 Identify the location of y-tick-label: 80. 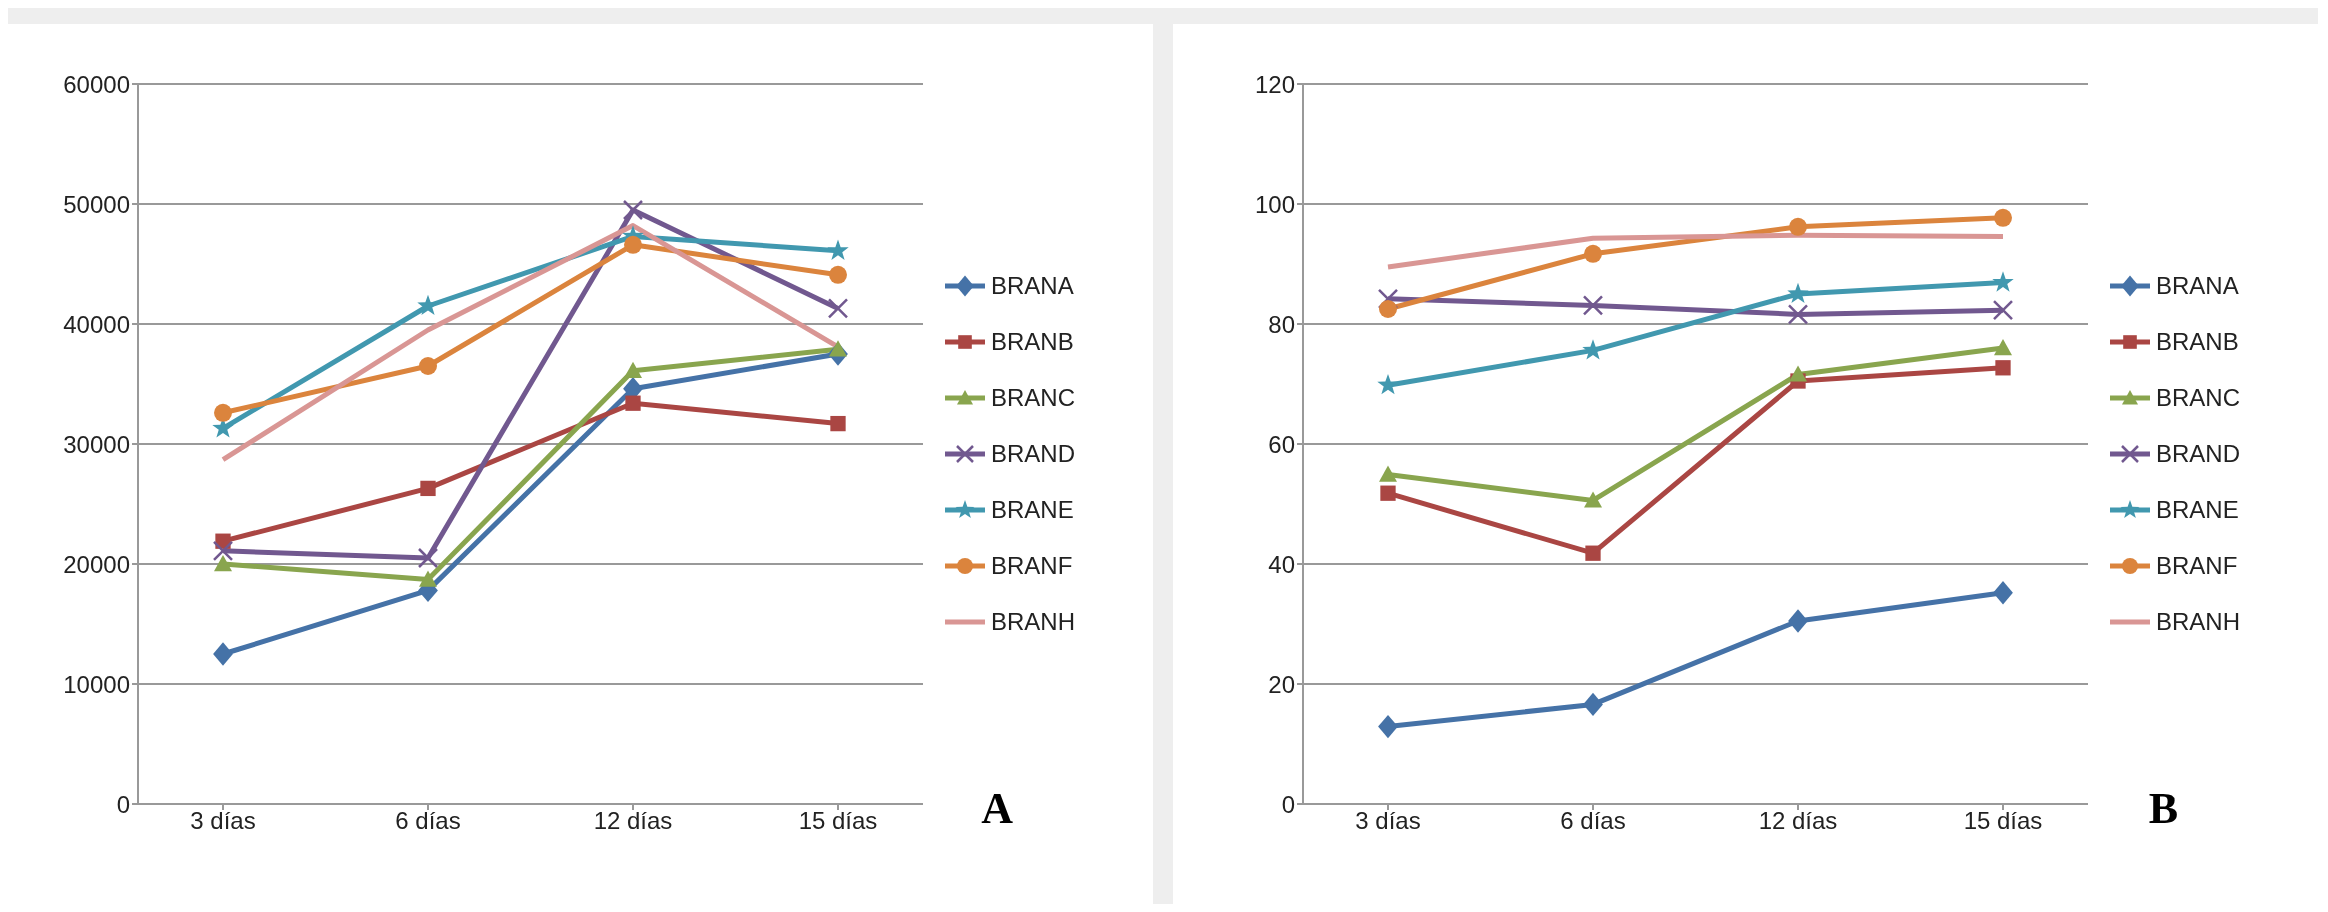
(1281, 324).